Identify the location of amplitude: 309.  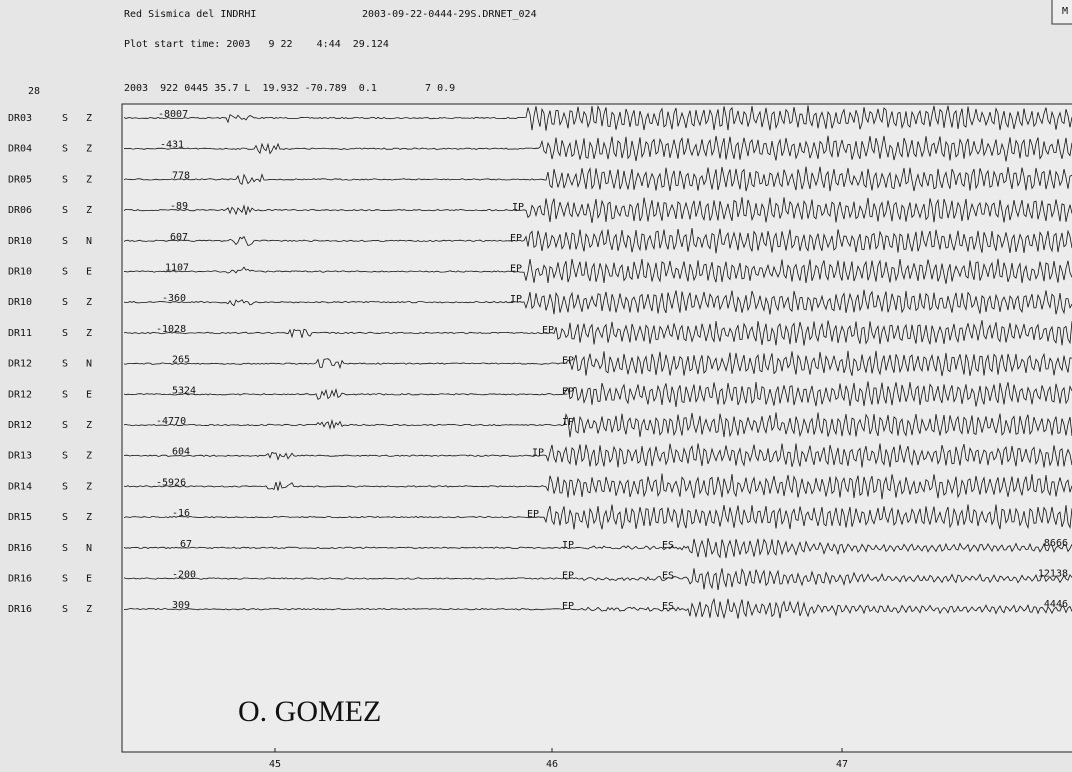
(181, 605).